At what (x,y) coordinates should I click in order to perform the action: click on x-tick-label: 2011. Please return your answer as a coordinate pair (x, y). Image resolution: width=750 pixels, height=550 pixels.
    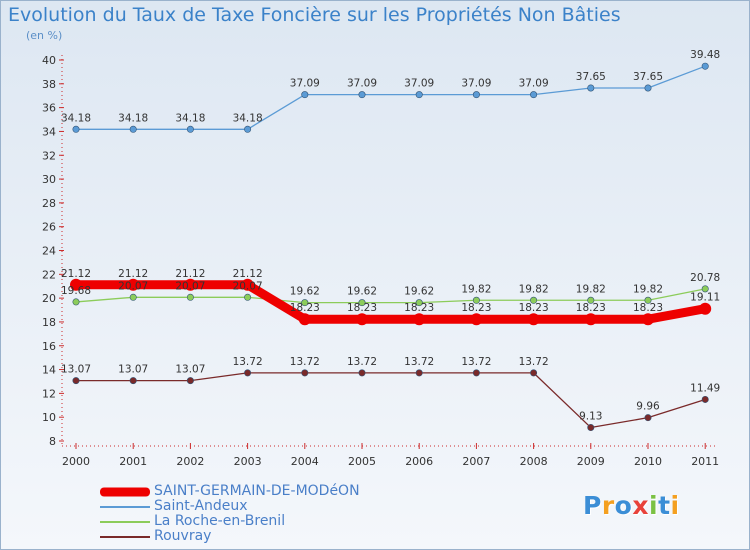
    Looking at the image, I should click on (705, 461).